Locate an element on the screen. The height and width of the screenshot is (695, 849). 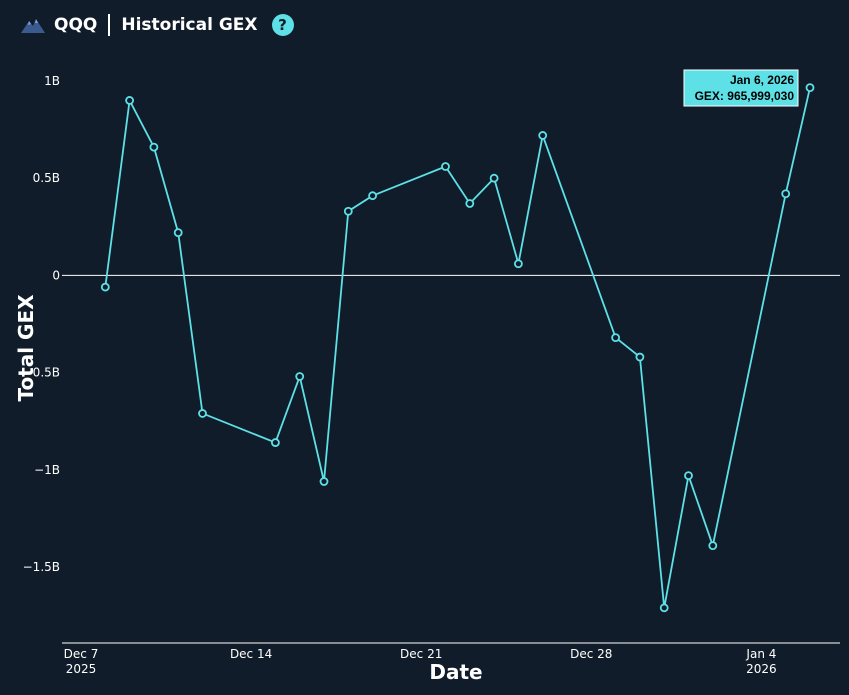
y-tick-label: −1.5B is located at coordinates (41, 567).